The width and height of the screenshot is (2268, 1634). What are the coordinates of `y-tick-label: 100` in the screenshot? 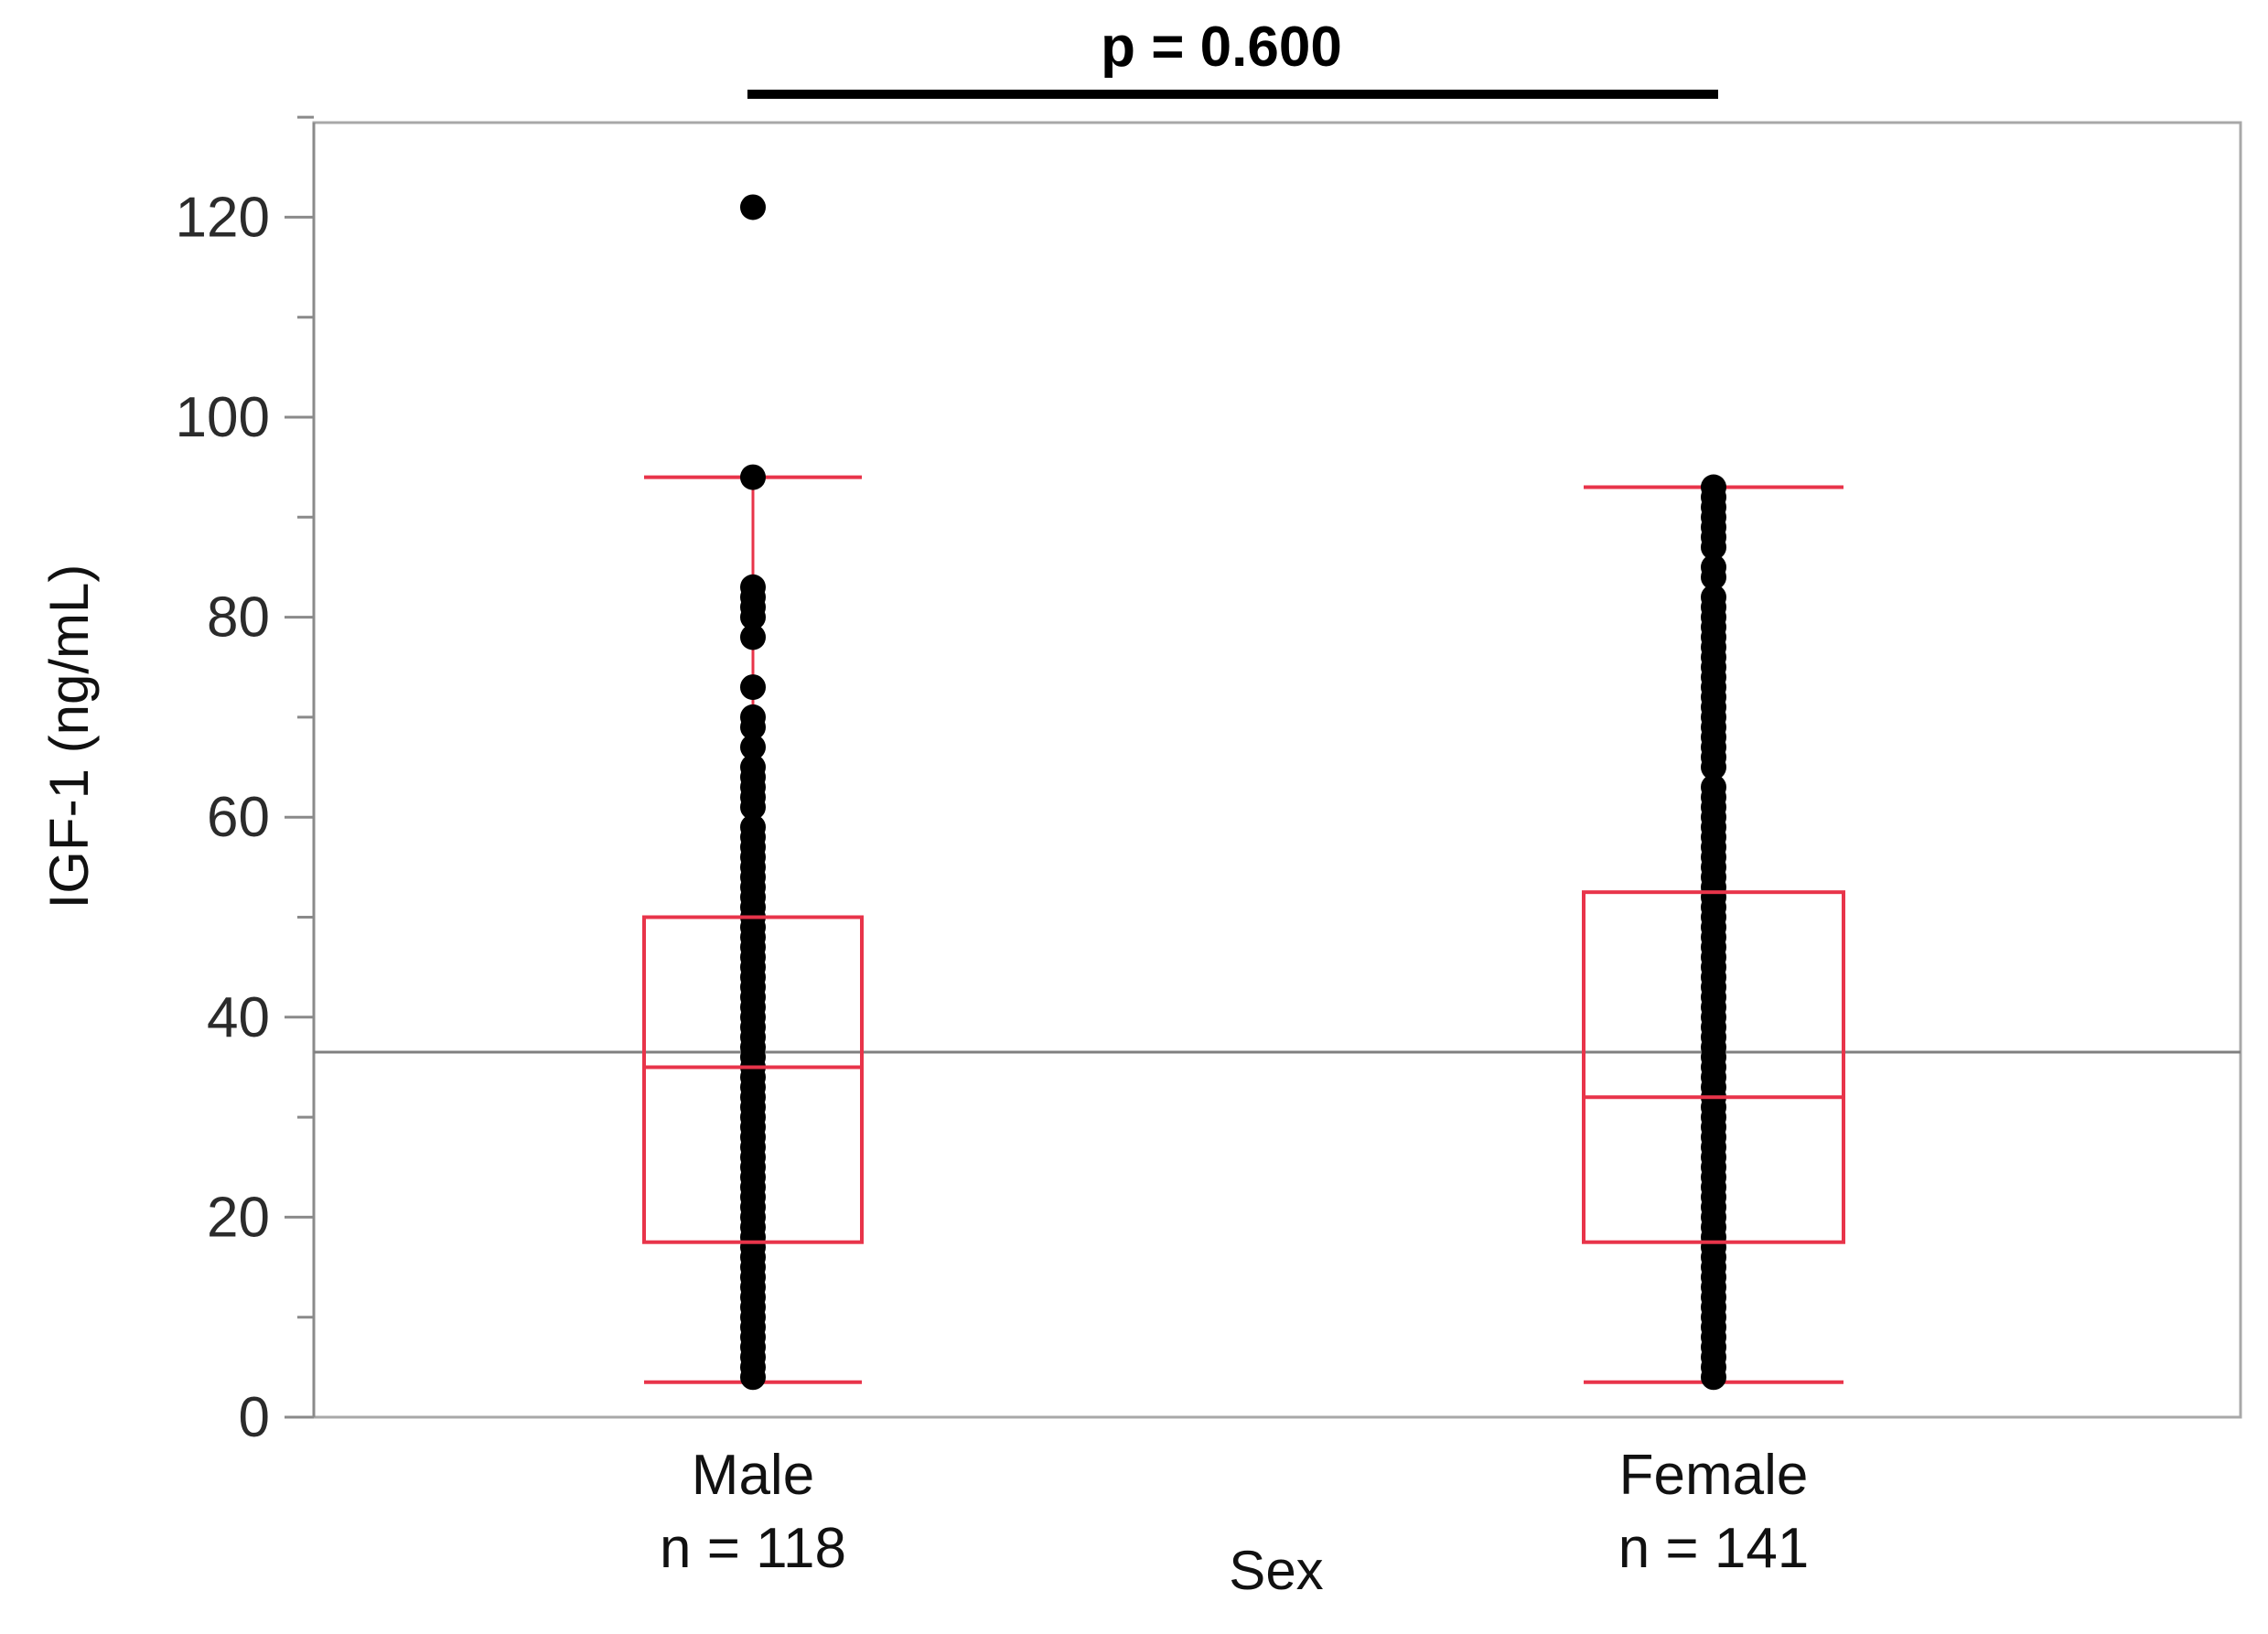 It's located at (223, 417).